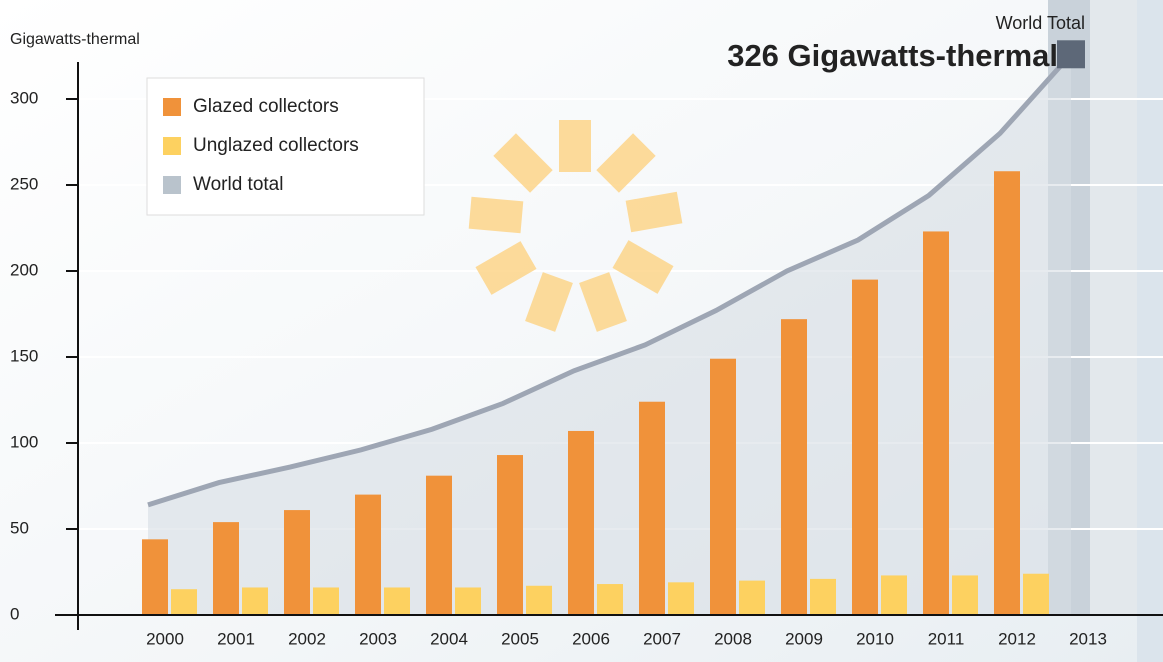  I want to click on x-tick-label: 2012, so click(1017, 638).